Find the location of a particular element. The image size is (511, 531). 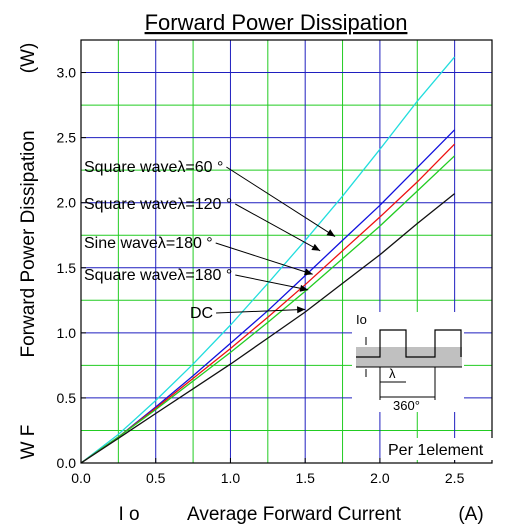

y-axis-unit: (W) is located at coordinates (28, 58).